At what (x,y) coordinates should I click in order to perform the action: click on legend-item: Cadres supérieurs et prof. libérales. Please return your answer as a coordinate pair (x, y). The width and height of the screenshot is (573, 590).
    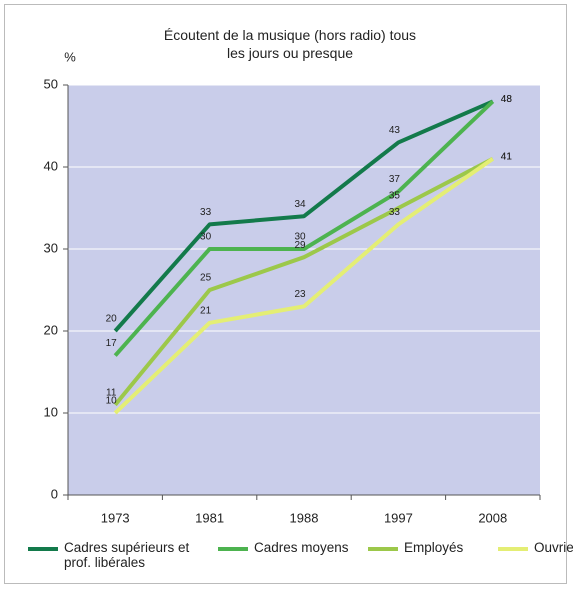
    Looking at the image, I should click on (121, 555).